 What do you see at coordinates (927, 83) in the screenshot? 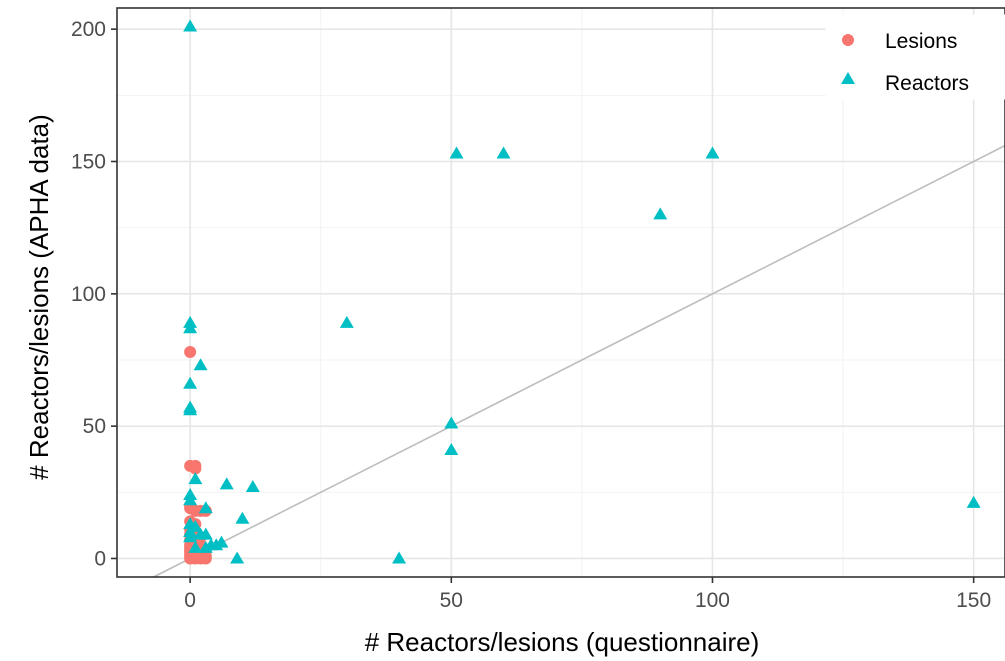
I see `legend-reactors-label: Reactors` at bounding box center [927, 83].